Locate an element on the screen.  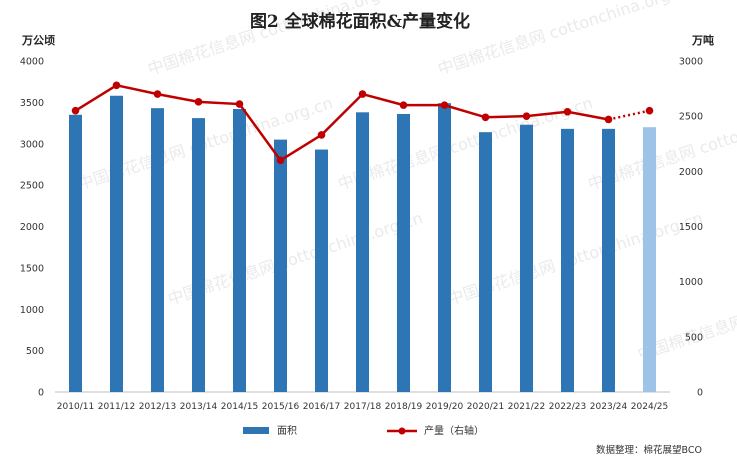
line-point-2019/20 is located at coordinates (444, 105).